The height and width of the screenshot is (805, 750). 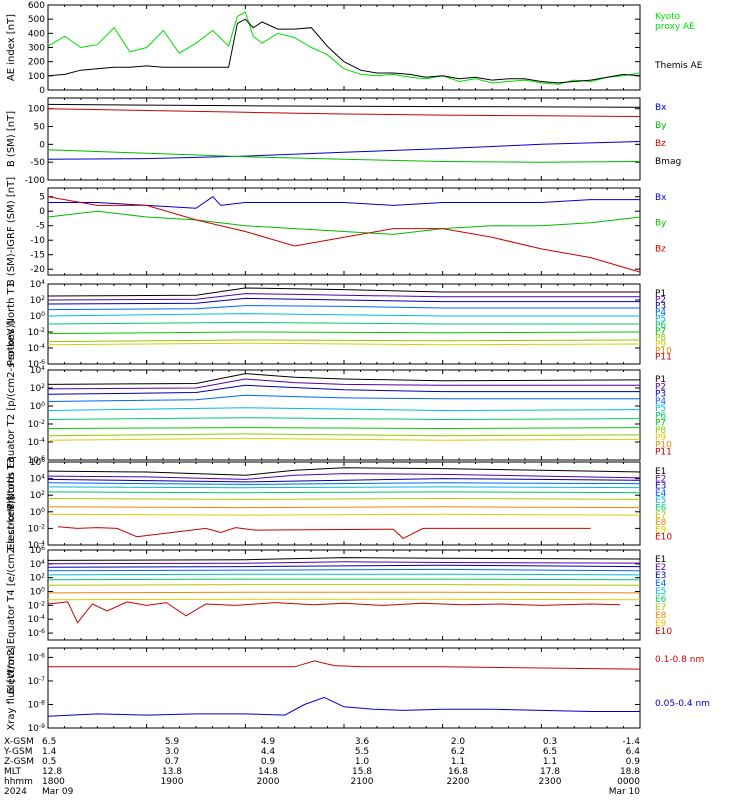 I want to click on legend-label-p11: P11, so click(x=663, y=453).